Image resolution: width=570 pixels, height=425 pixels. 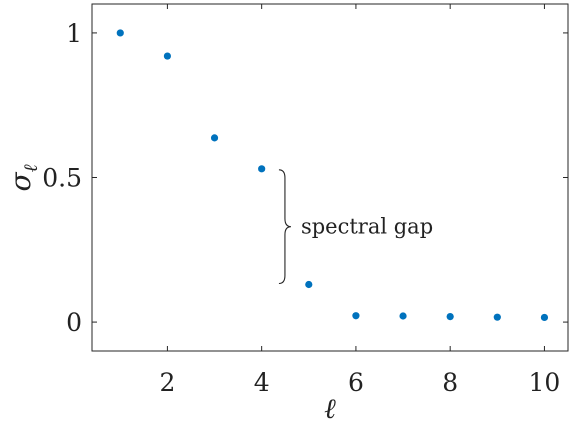 I want to click on spectral-gap-brace, so click(x=284, y=227).